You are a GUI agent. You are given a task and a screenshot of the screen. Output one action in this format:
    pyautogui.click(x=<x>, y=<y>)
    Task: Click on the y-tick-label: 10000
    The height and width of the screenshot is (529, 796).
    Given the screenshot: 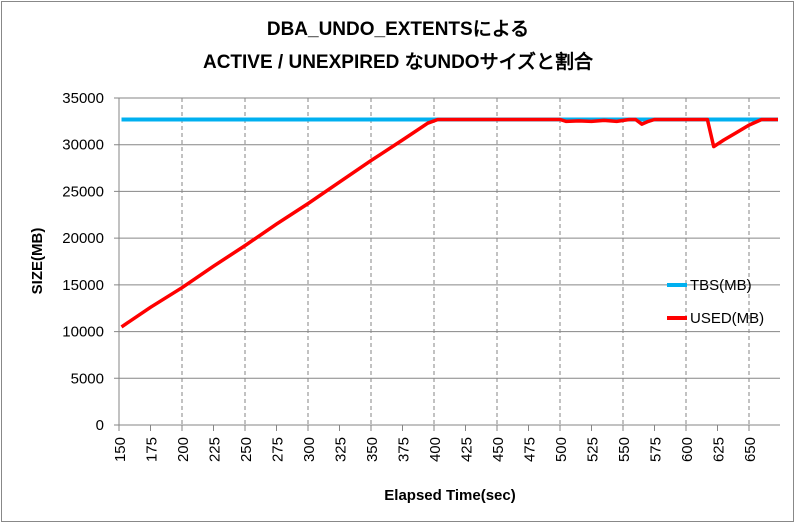 What is the action you would take?
    pyautogui.click(x=83, y=332)
    